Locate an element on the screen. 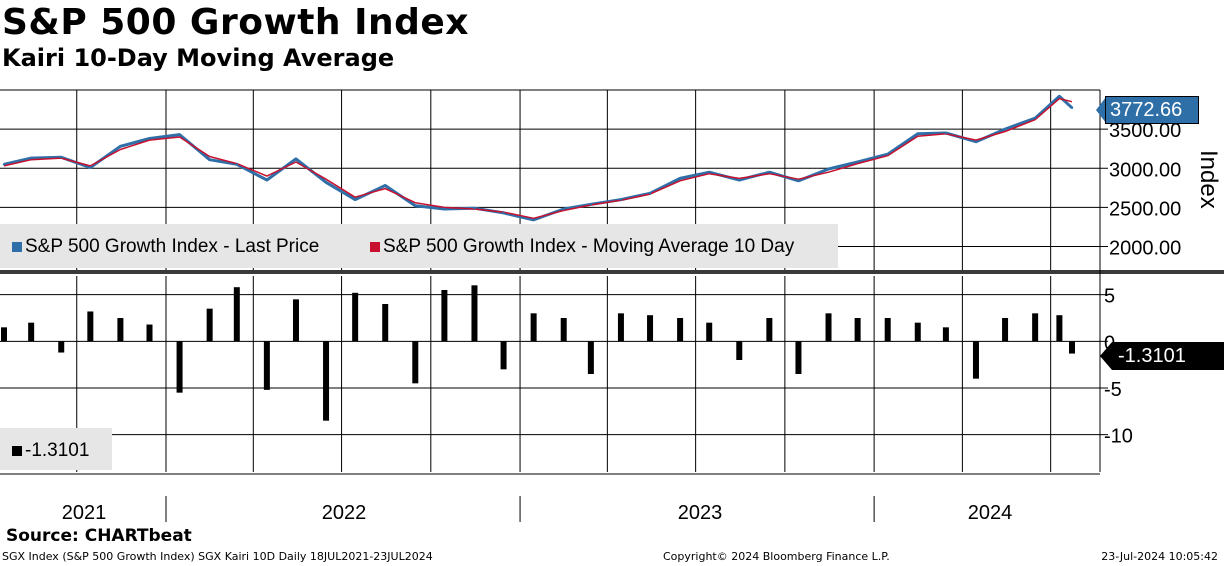  legend-swatch-moving-average is located at coordinates (375, 247).